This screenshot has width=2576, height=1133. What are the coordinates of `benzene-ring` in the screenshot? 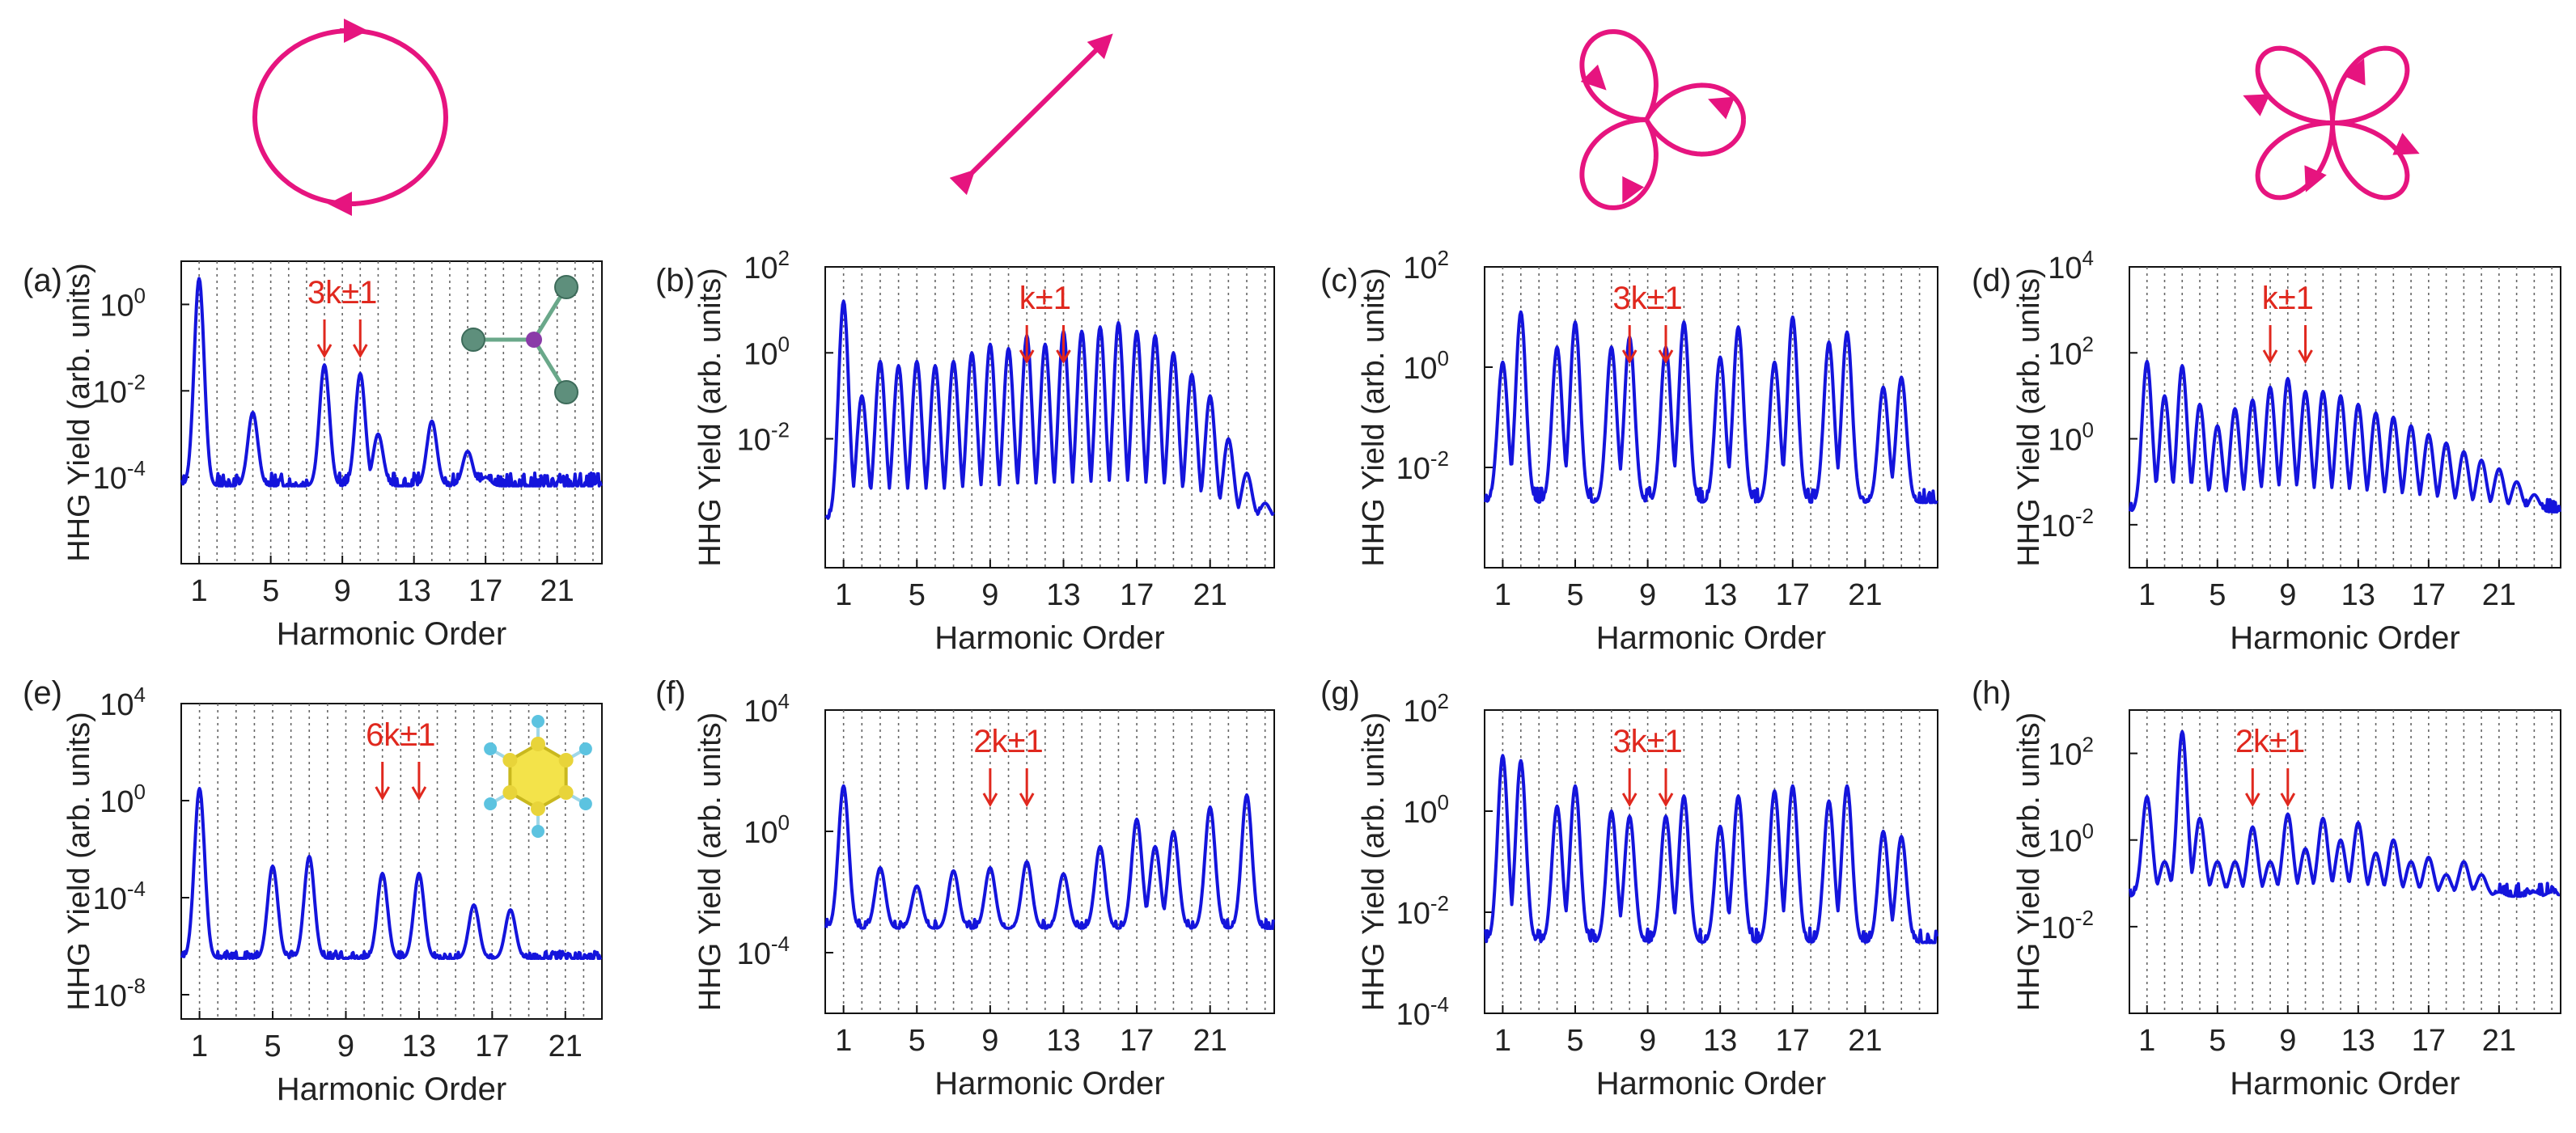 It's located at (538, 776).